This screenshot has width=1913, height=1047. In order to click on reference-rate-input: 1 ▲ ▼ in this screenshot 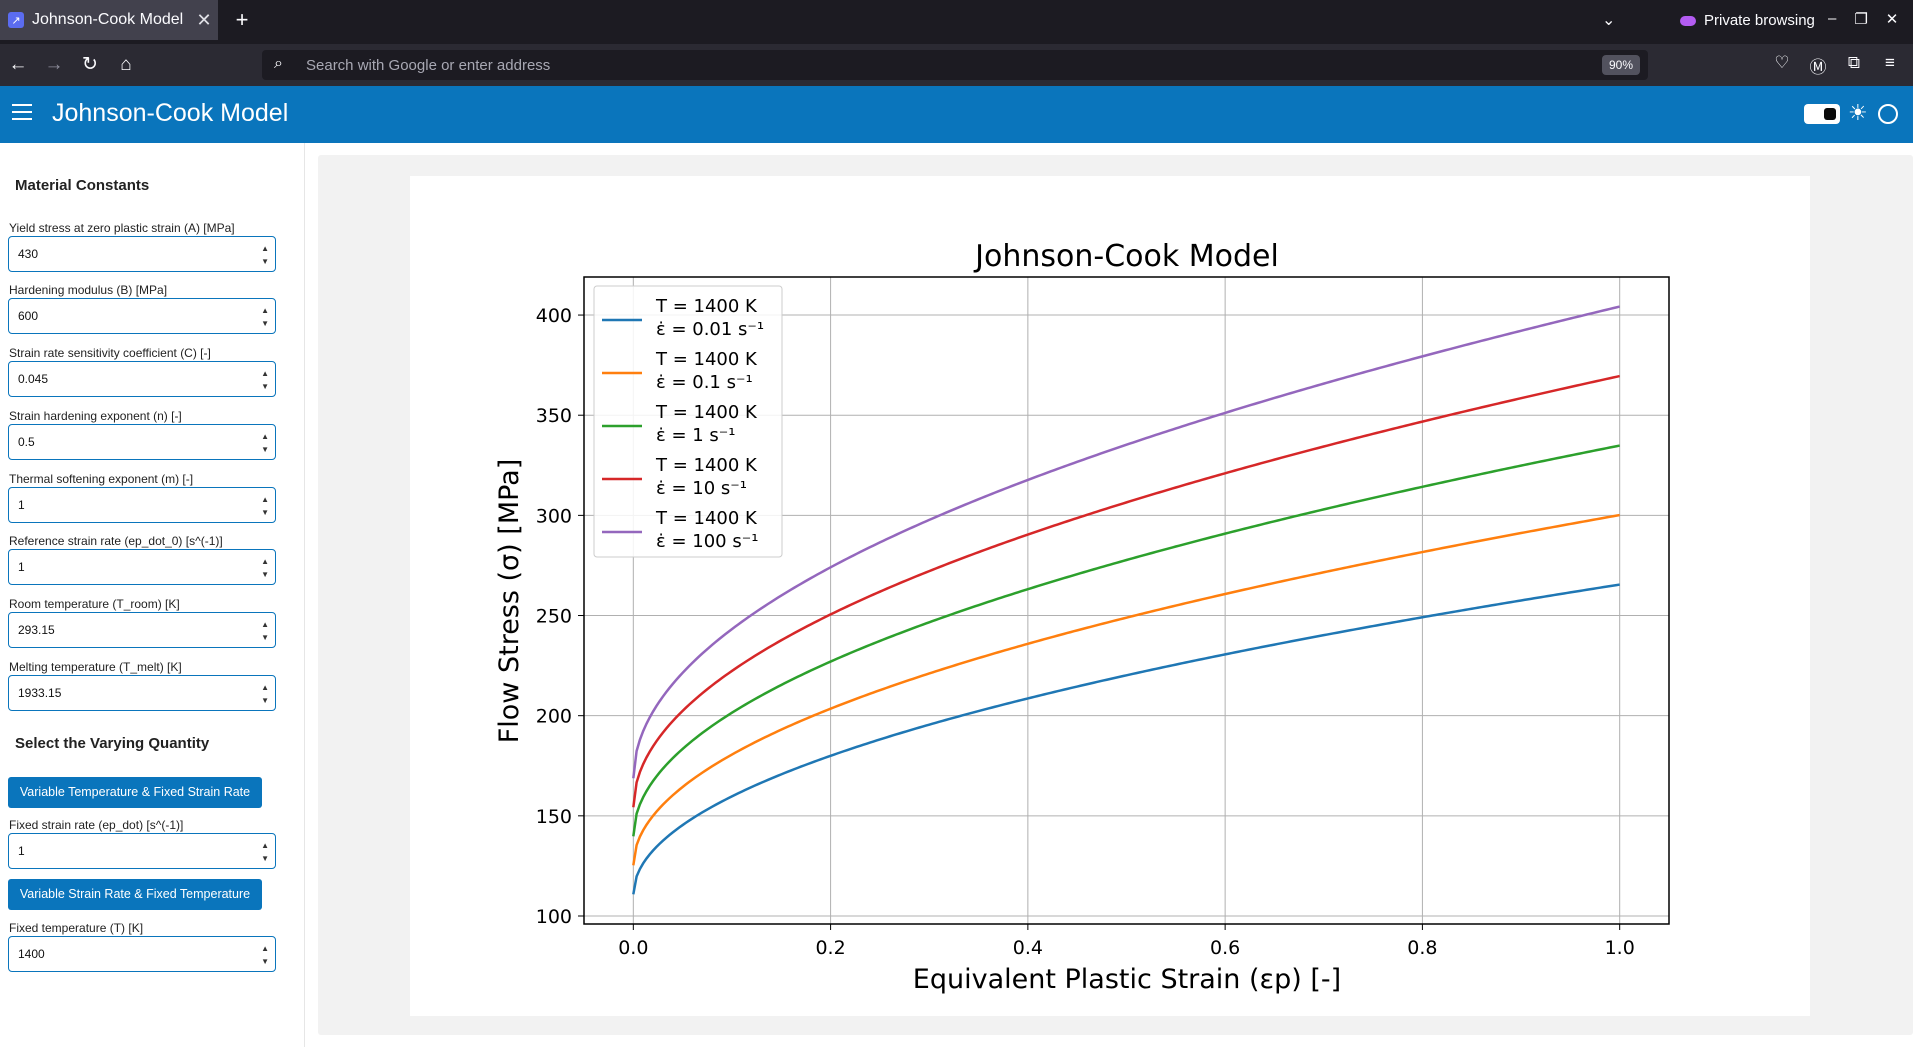, I will do `click(142, 567)`.